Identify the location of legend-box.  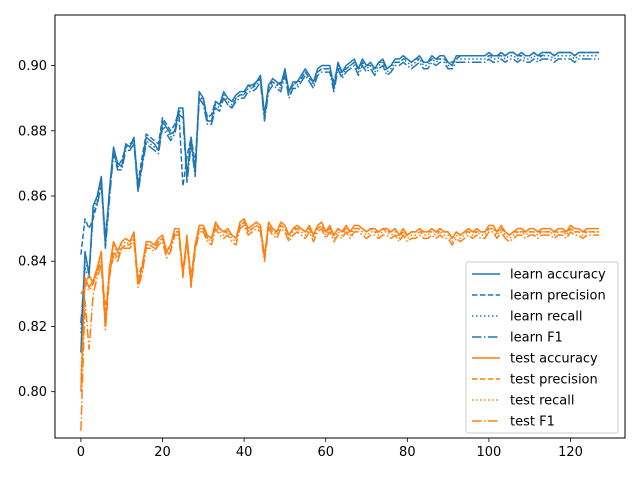
(542, 347).